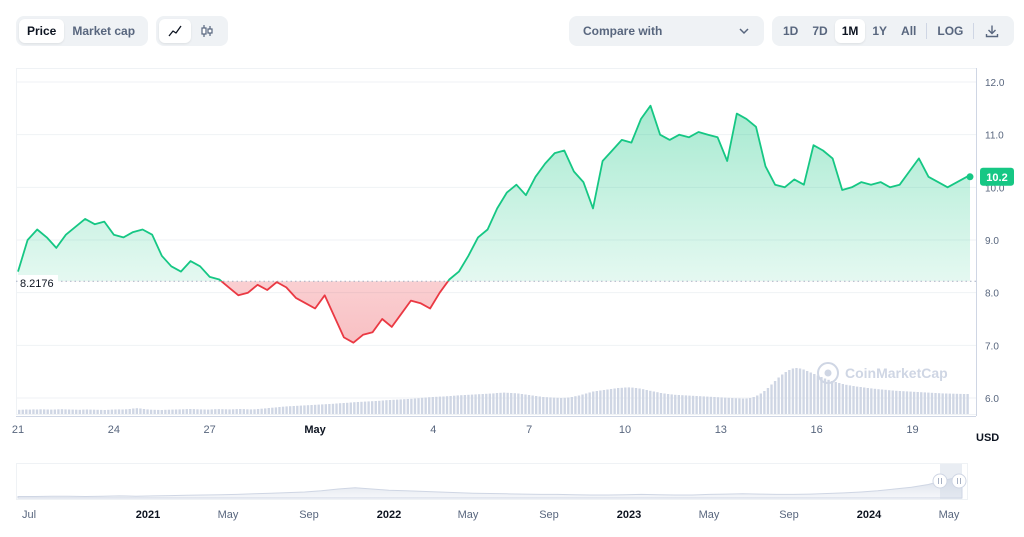 The height and width of the screenshot is (537, 1024). What do you see at coordinates (950, 31) in the screenshot?
I see `log-scale-button: LOG` at bounding box center [950, 31].